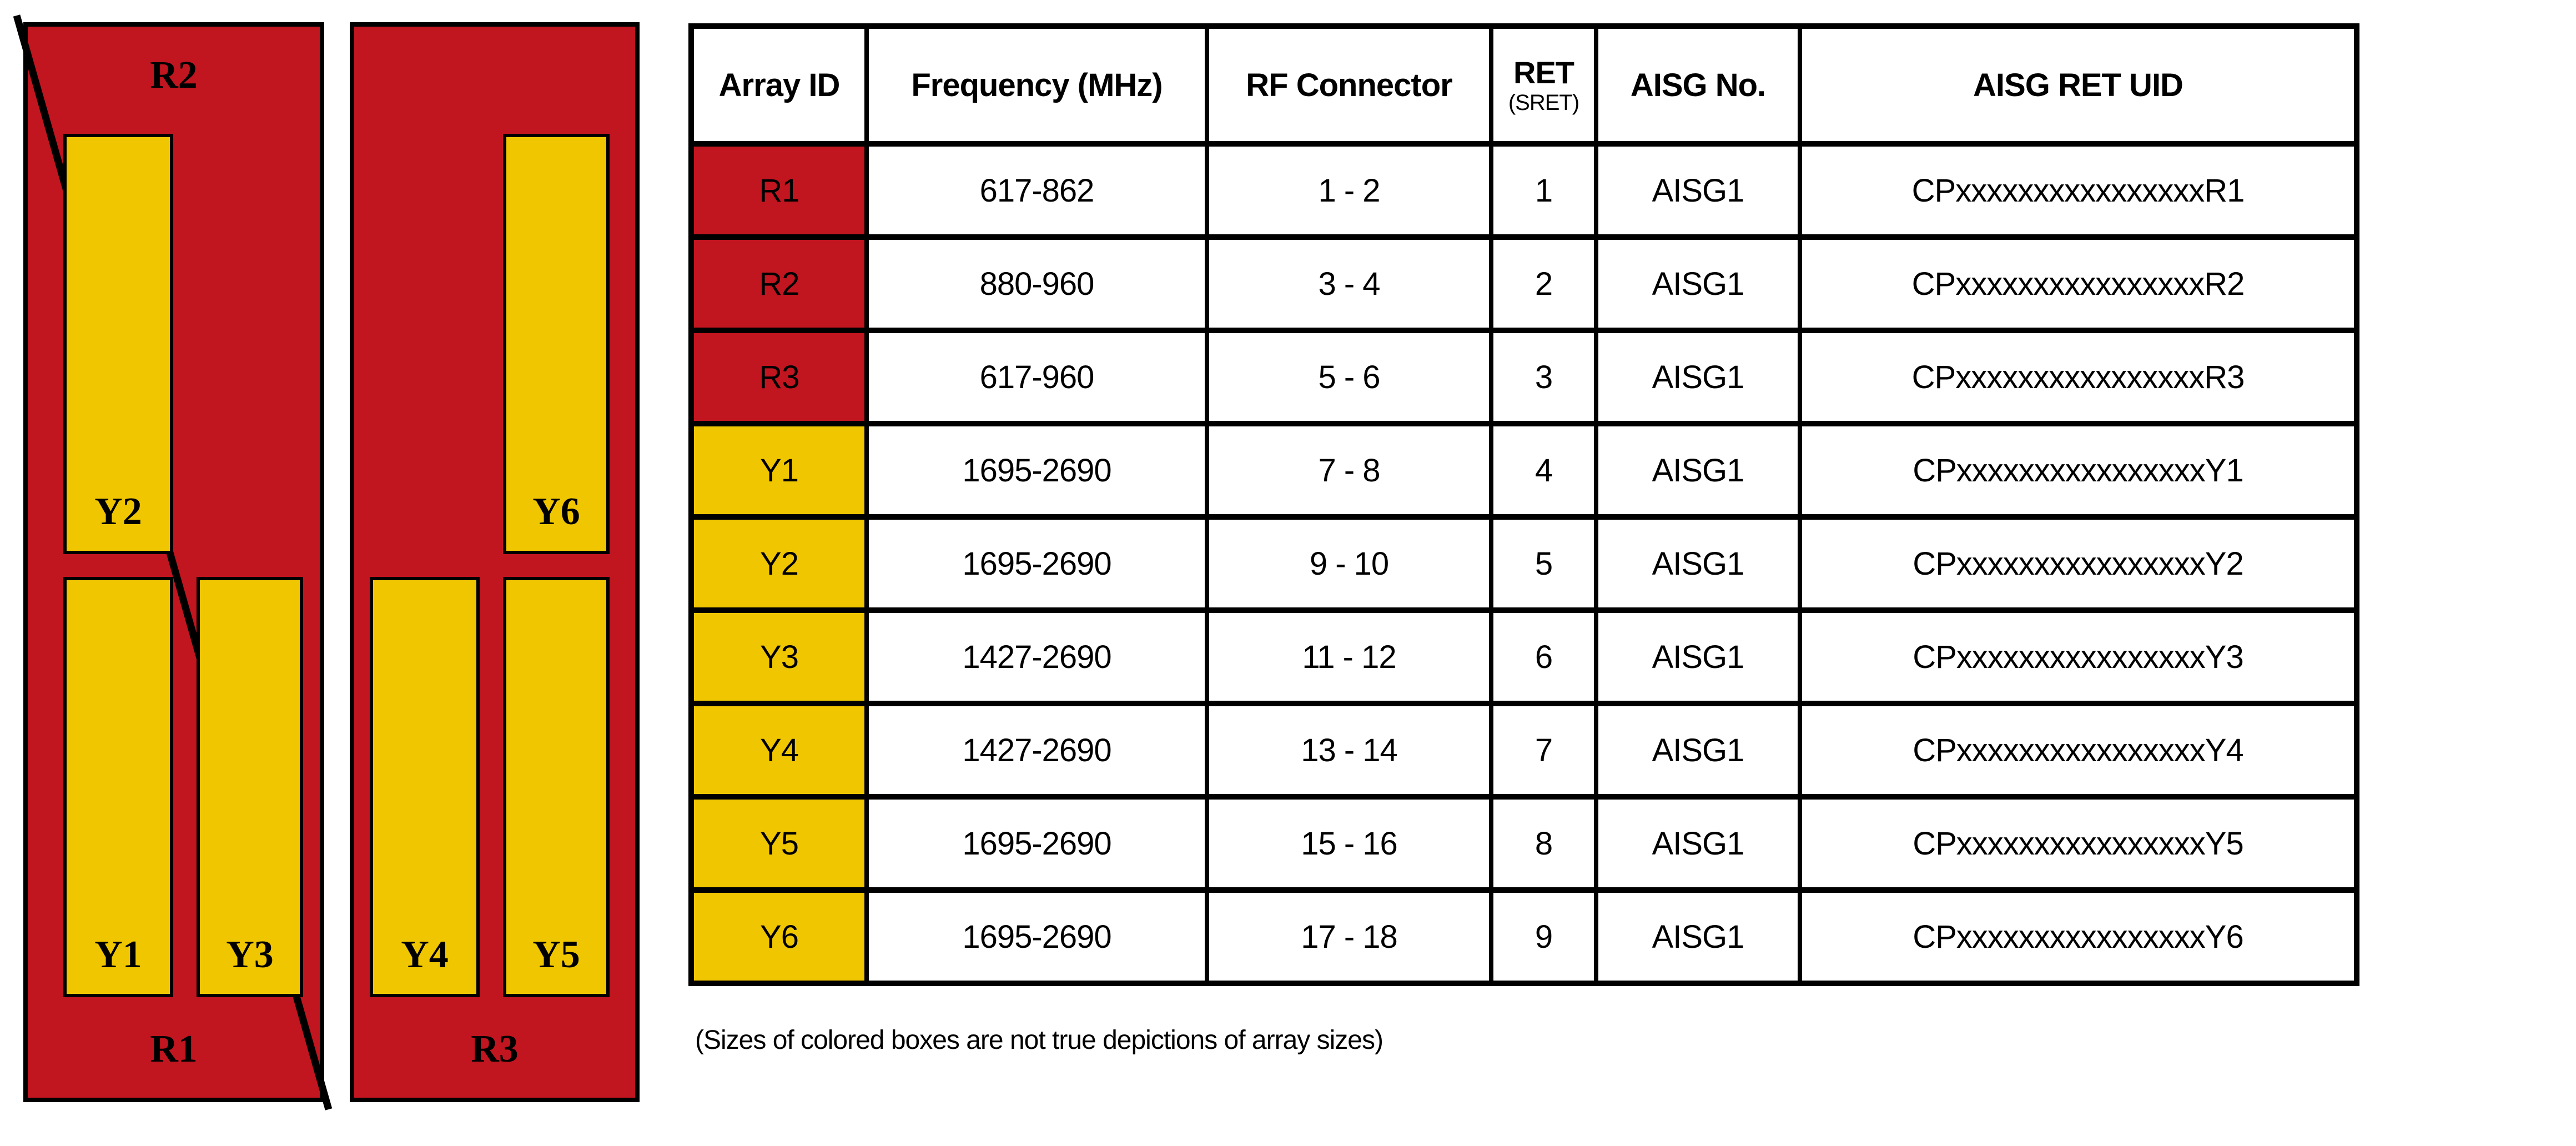 The image size is (2576, 1146). Describe the element at coordinates (425, 787) in the screenshot. I see `array-box-y4` at that location.